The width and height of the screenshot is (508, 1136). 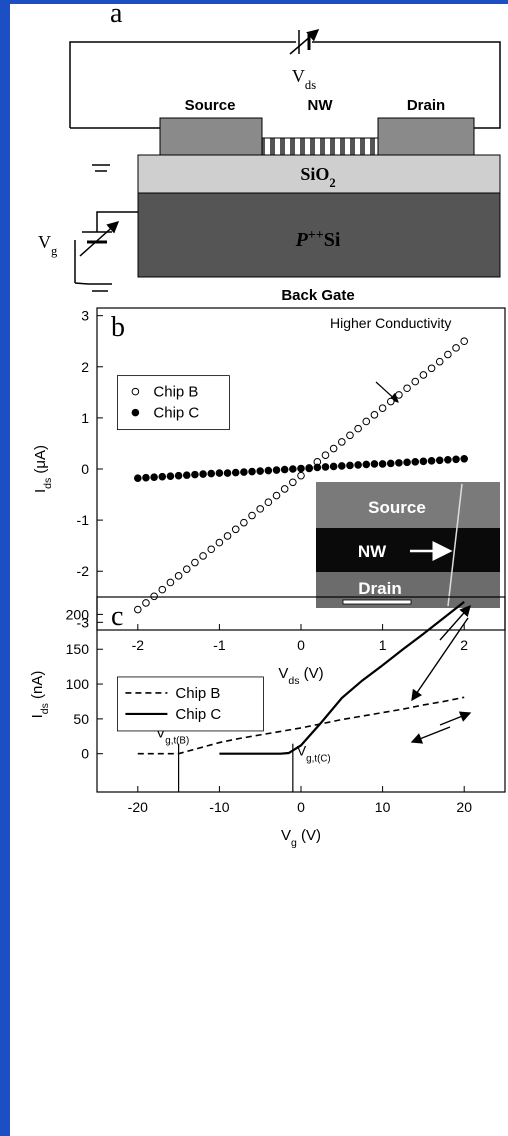 I want to click on threshold-label: Vg,t(B), so click(x=172, y=736).